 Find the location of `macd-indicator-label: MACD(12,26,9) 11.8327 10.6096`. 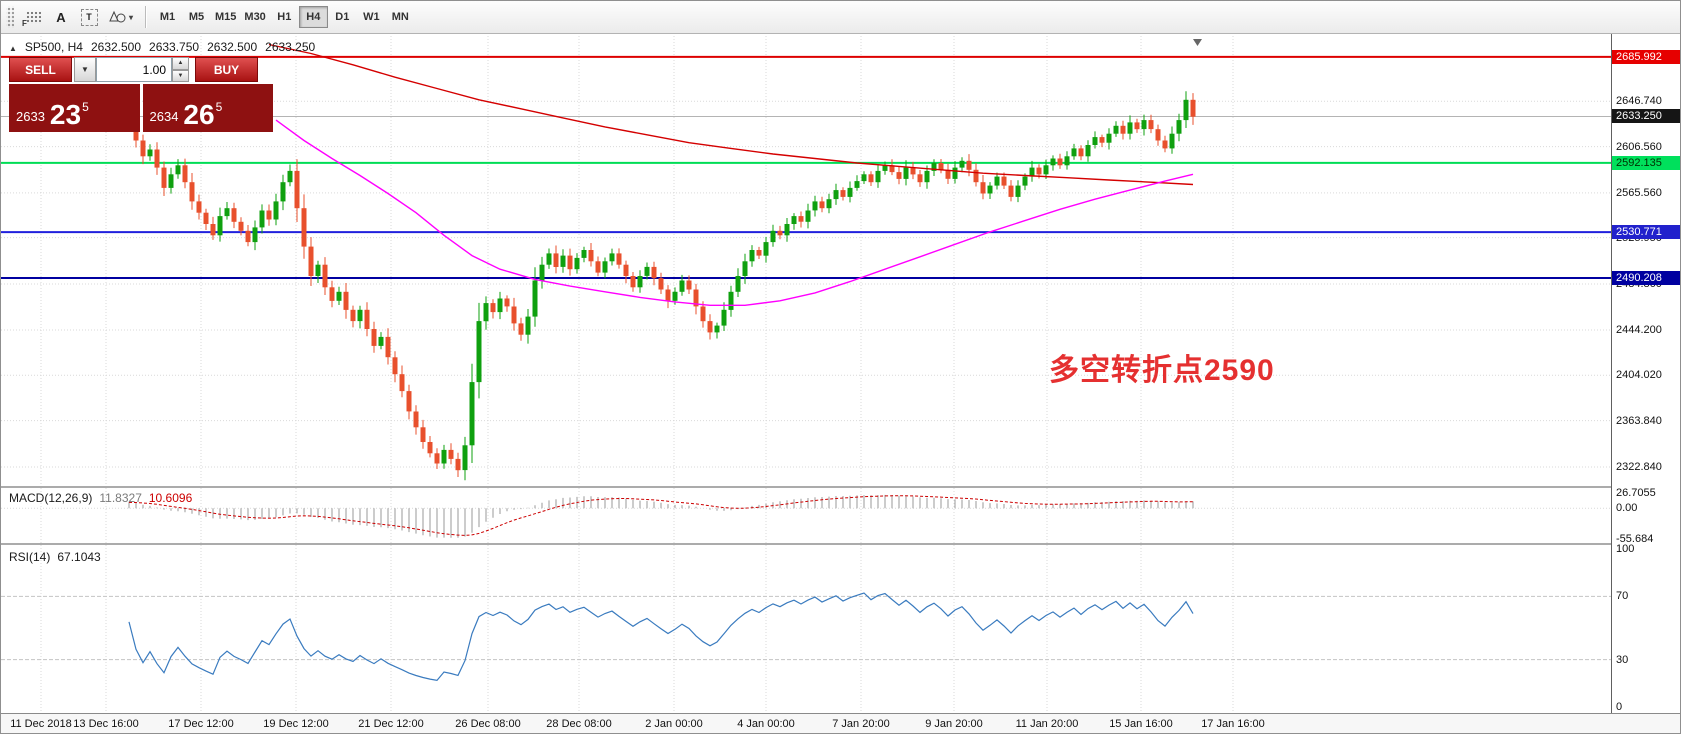

macd-indicator-label: MACD(12,26,9) 11.8327 10.6096 is located at coordinates (100, 498).